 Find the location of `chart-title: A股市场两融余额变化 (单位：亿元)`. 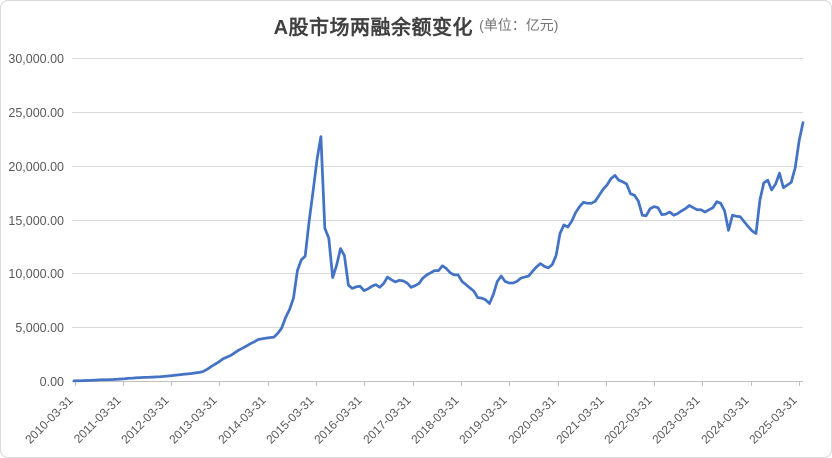

chart-title: A股市场两融余额变化 (单位：亿元) is located at coordinates (416, 25).